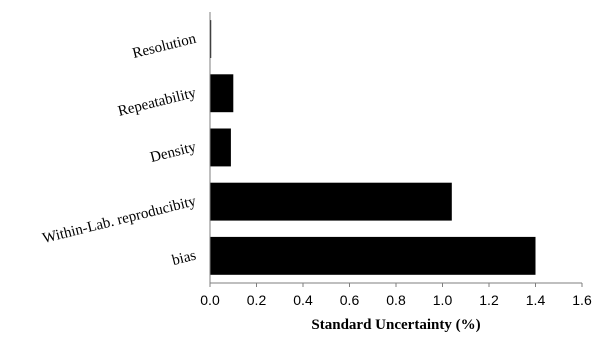 This screenshot has height=338, width=599. What do you see at coordinates (489, 300) in the screenshot?
I see `x-tick-label: 1.2` at bounding box center [489, 300].